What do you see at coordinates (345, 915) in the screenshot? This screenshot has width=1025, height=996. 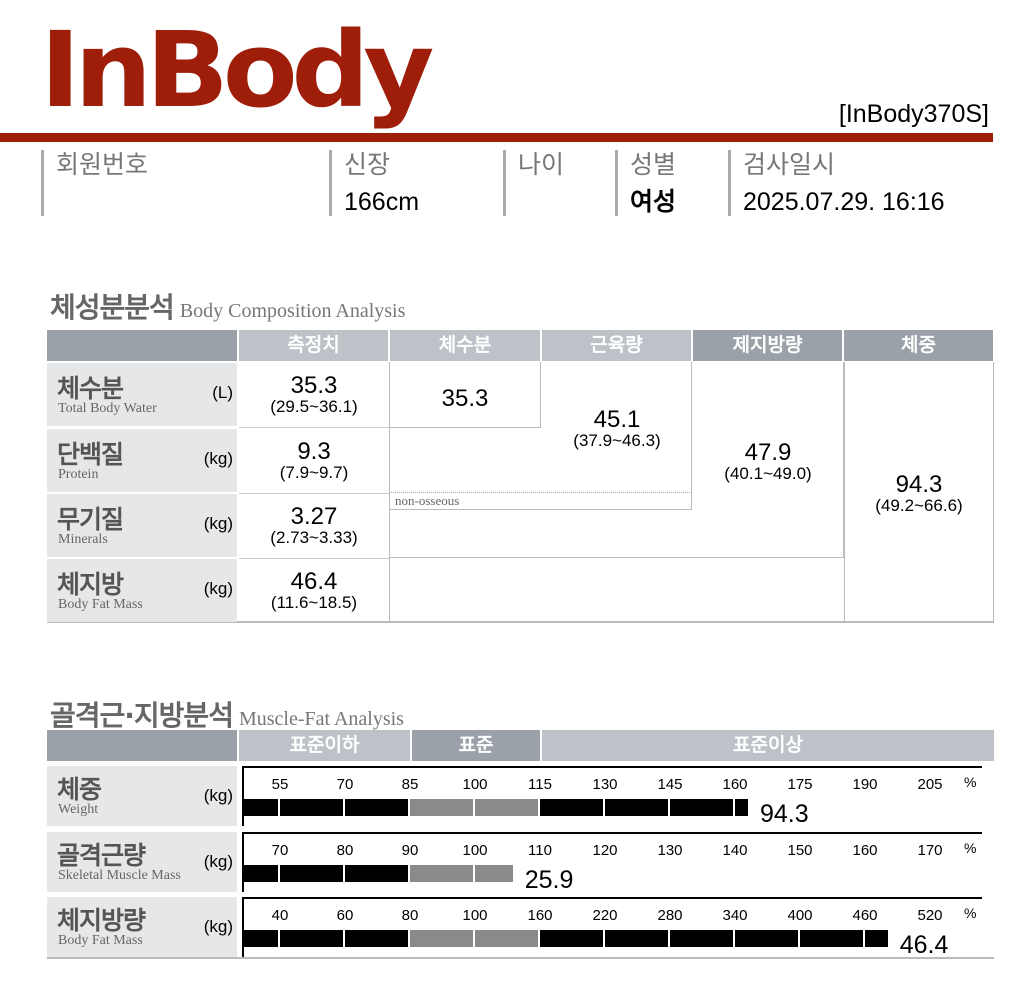 I see `tick-label: 60` at bounding box center [345, 915].